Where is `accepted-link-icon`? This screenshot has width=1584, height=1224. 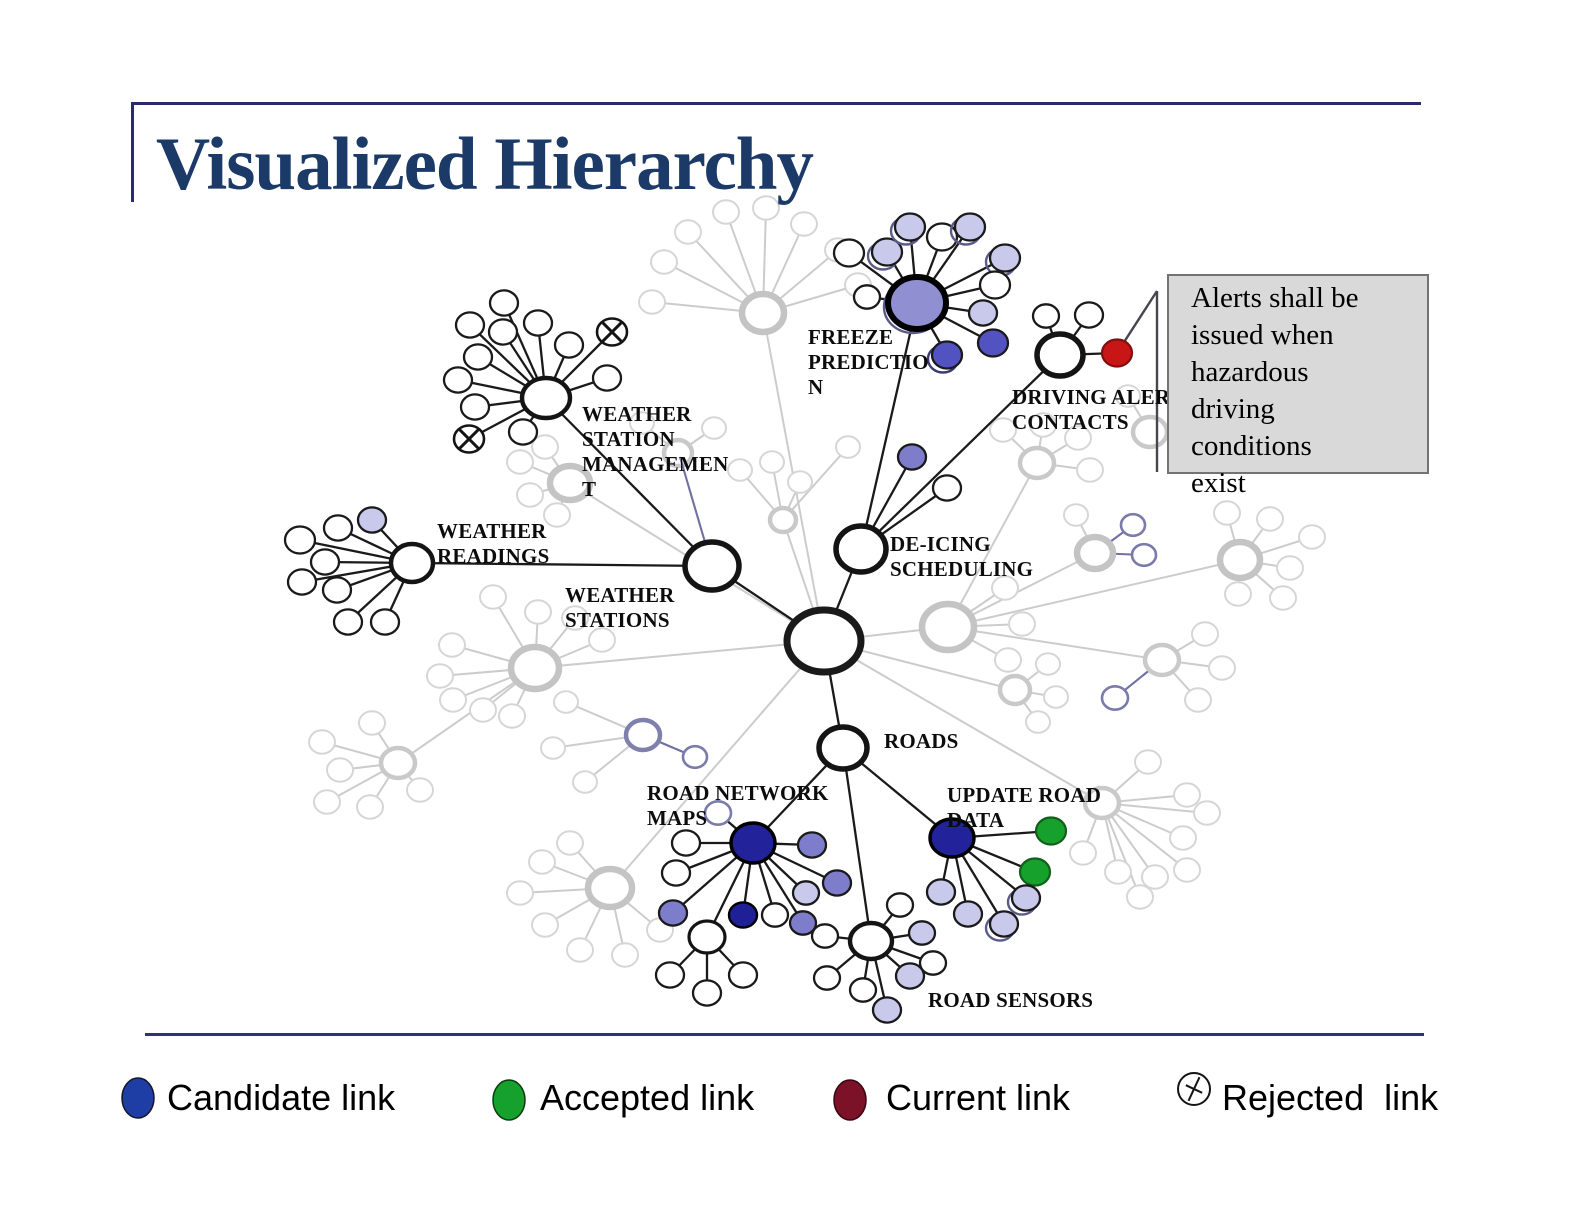
accepted-link-icon is located at coordinates (509, 1100).